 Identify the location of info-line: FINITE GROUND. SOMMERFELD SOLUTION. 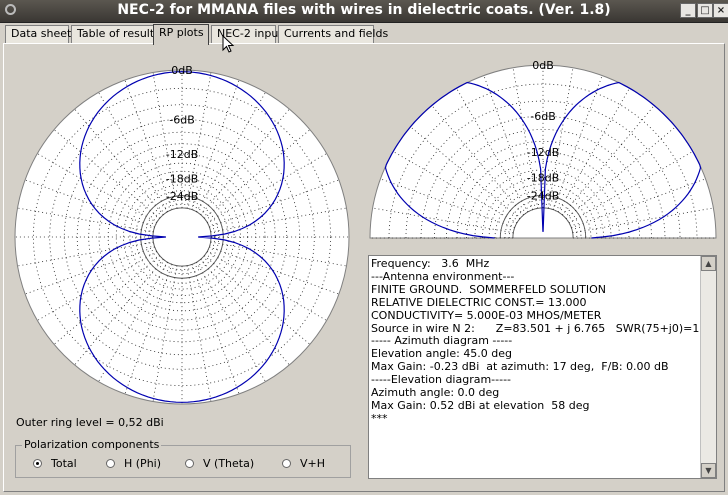
(488, 289).